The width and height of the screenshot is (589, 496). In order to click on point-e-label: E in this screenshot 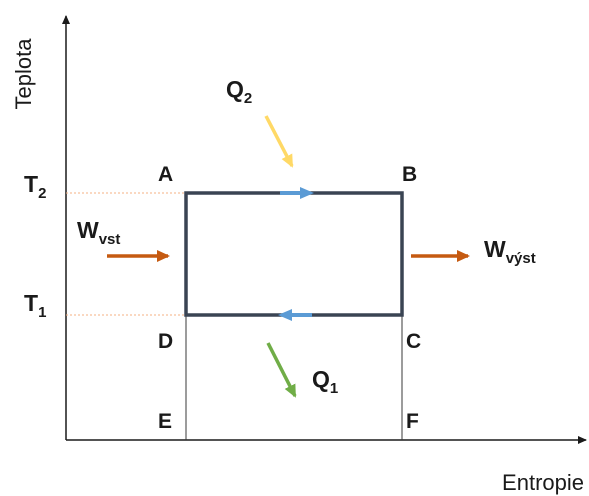, I will do `click(165, 421)`.